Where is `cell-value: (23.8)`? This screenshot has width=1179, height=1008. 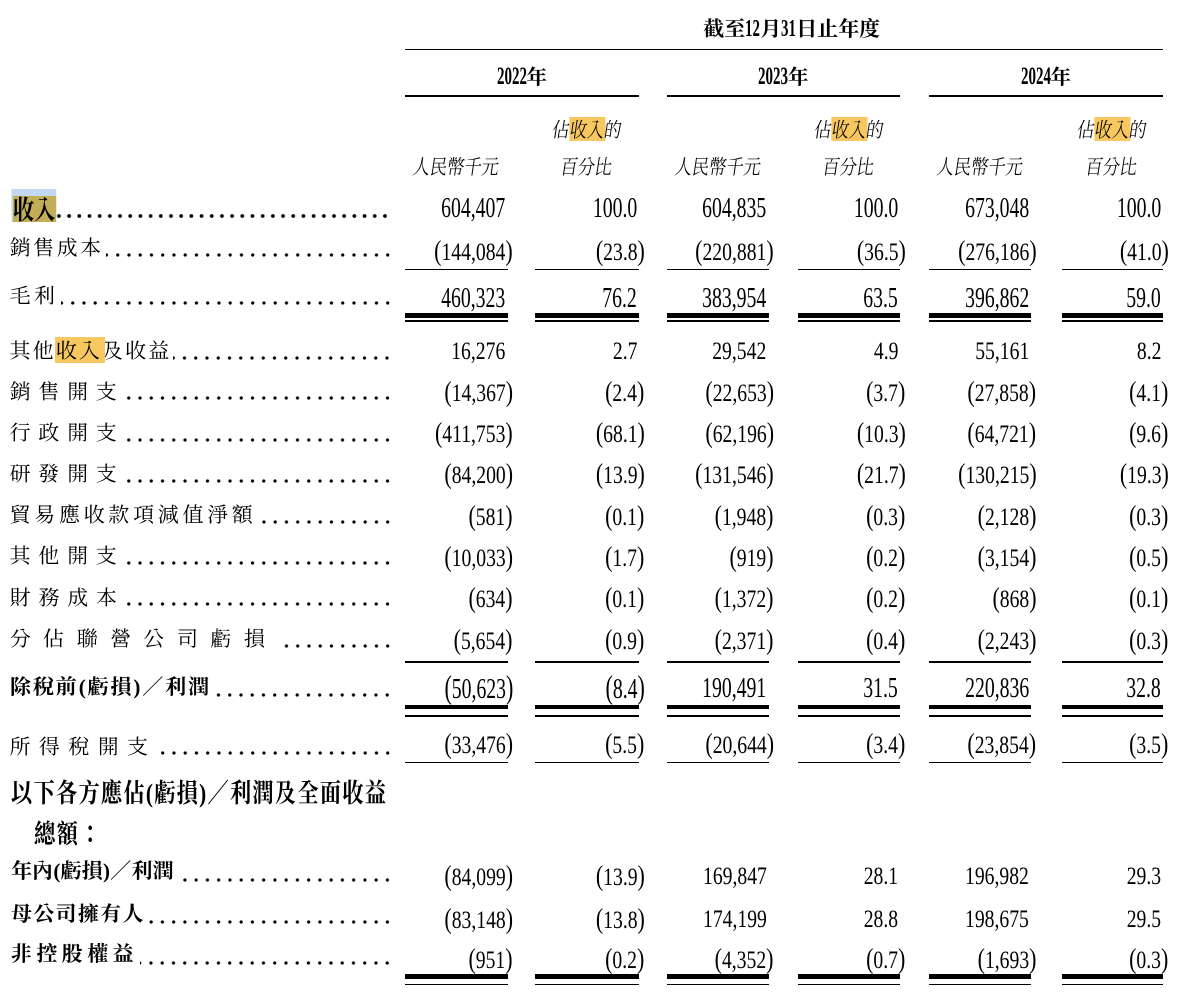
cell-value: (23.8) is located at coordinates (620, 251).